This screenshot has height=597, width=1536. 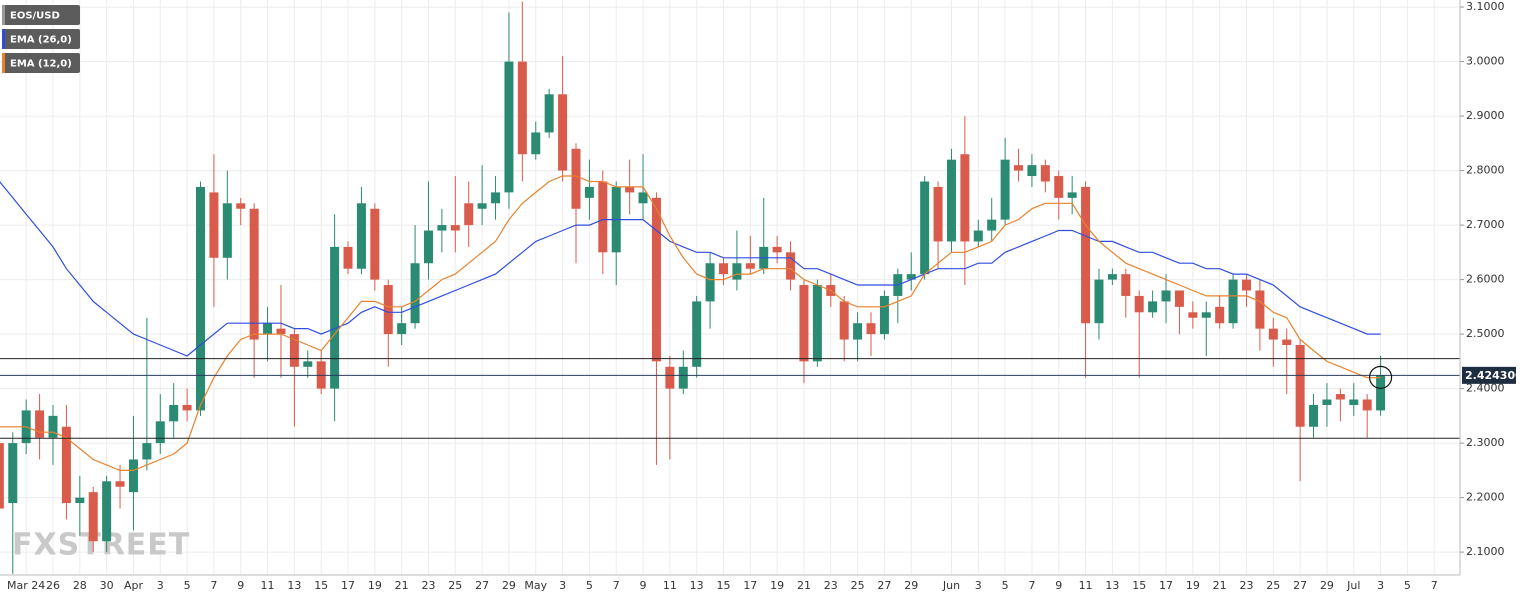 What do you see at coordinates (1485, 388) in the screenshot?
I see `y-tick-label: 2.4000` at bounding box center [1485, 388].